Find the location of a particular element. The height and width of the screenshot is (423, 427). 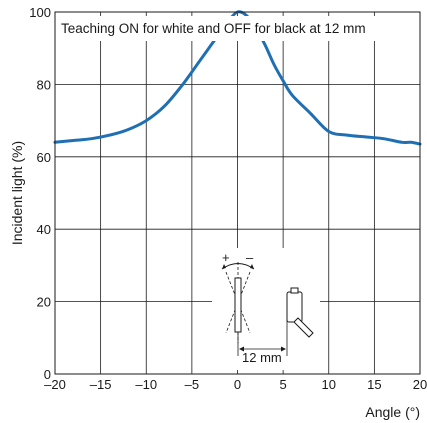

inset-dim-arrowhead-left is located at coordinates (241, 349).